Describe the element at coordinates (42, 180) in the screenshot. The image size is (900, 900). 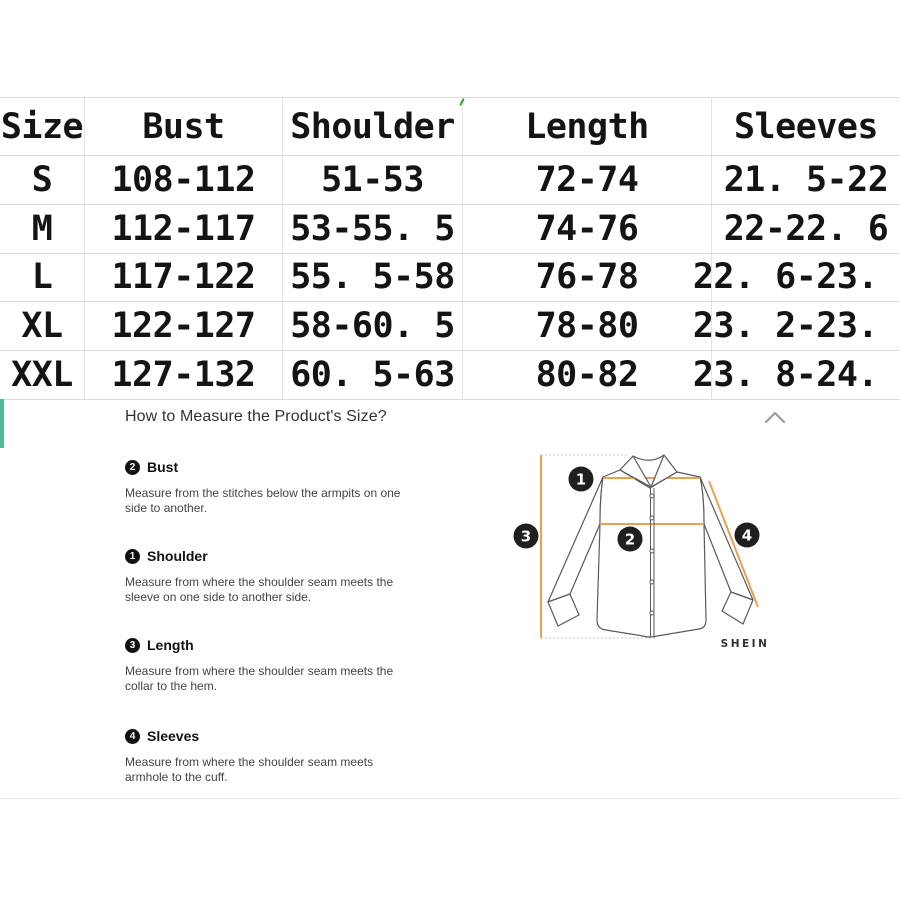
I see `row-s-size: S` at that location.